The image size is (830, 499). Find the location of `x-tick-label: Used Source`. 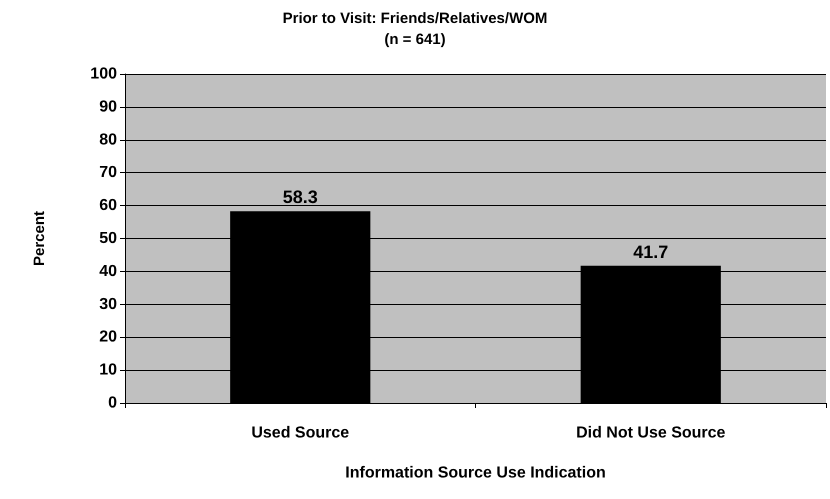

x-tick-label: Used Source is located at coordinates (300, 433).